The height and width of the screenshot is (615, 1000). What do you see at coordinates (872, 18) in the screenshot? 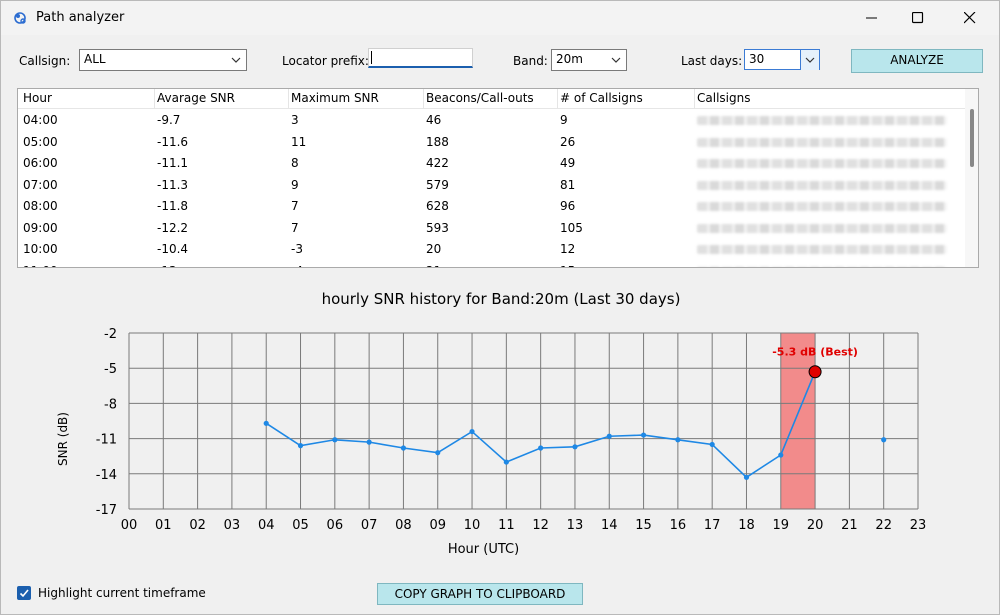
I see `minimize-button` at bounding box center [872, 18].